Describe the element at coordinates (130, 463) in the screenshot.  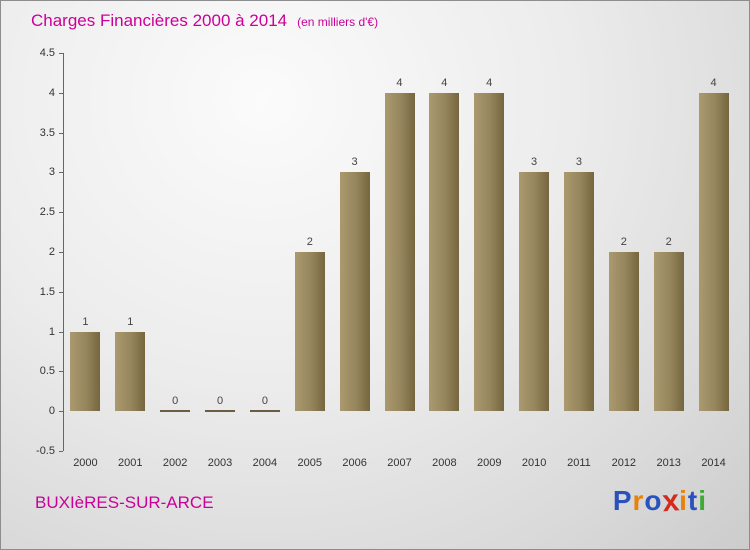
I see `x-tick-label: 2001` at that location.